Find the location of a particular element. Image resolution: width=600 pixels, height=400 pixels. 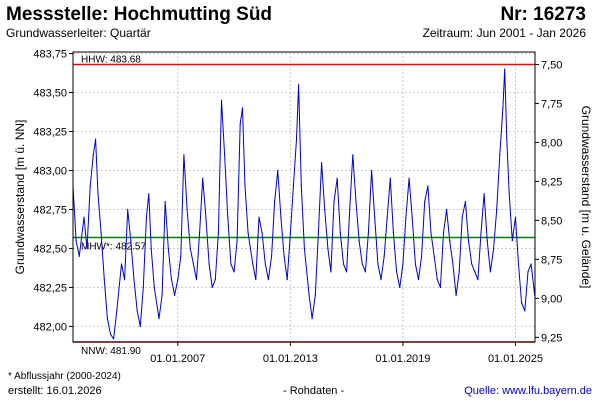

right-tick-label: 8,25 is located at coordinates (551, 182).